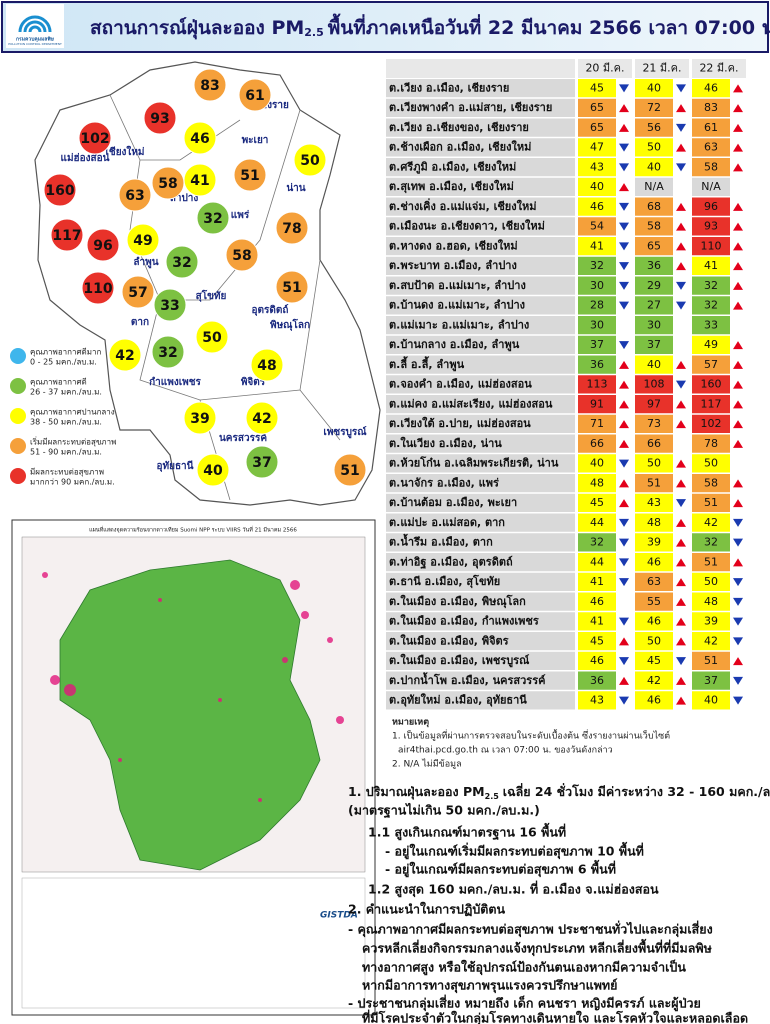 This screenshot has width=770, height=1024. I want to click on province-label: ตาก, so click(140, 322).